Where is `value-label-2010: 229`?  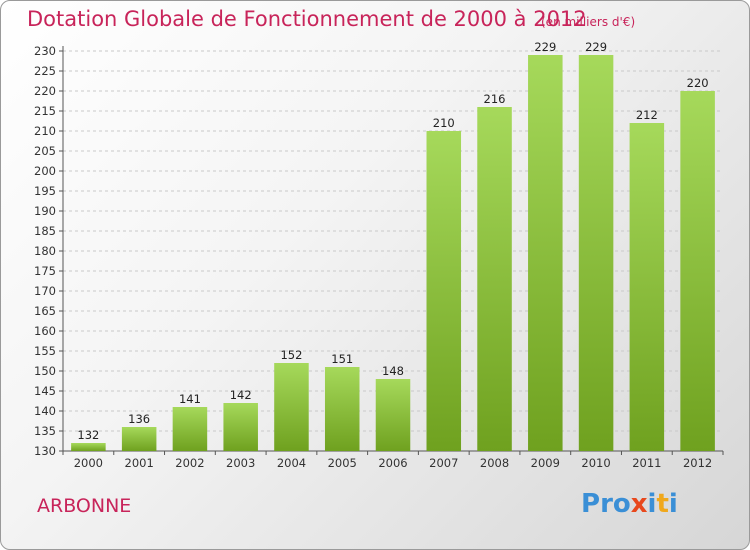
value-label-2010: 229 is located at coordinates (596, 47).